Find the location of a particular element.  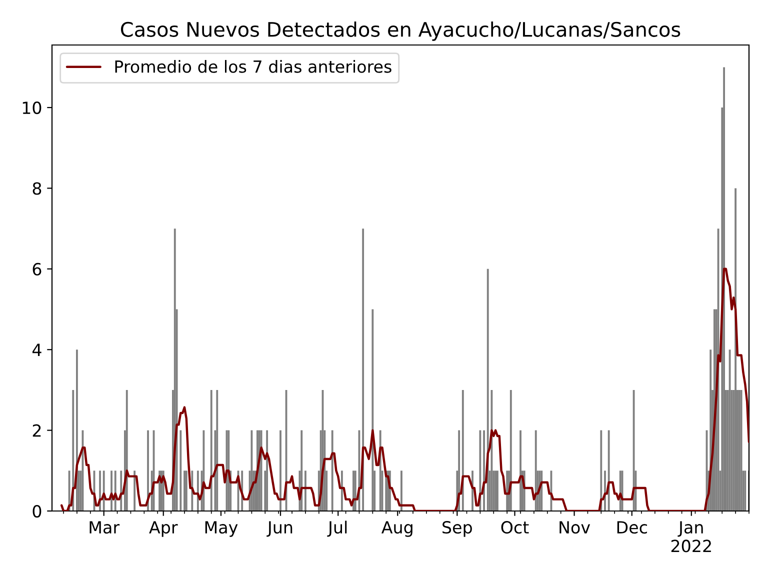

x-tick-label: Sep is located at coordinates (457, 529).